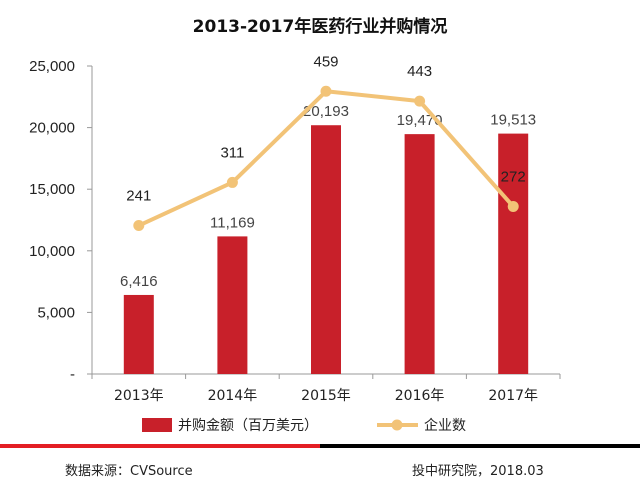 The image size is (640, 492). What do you see at coordinates (513, 396) in the screenshot?
I see `x-tick-label: 2017年` at bounding box center [513, 396].